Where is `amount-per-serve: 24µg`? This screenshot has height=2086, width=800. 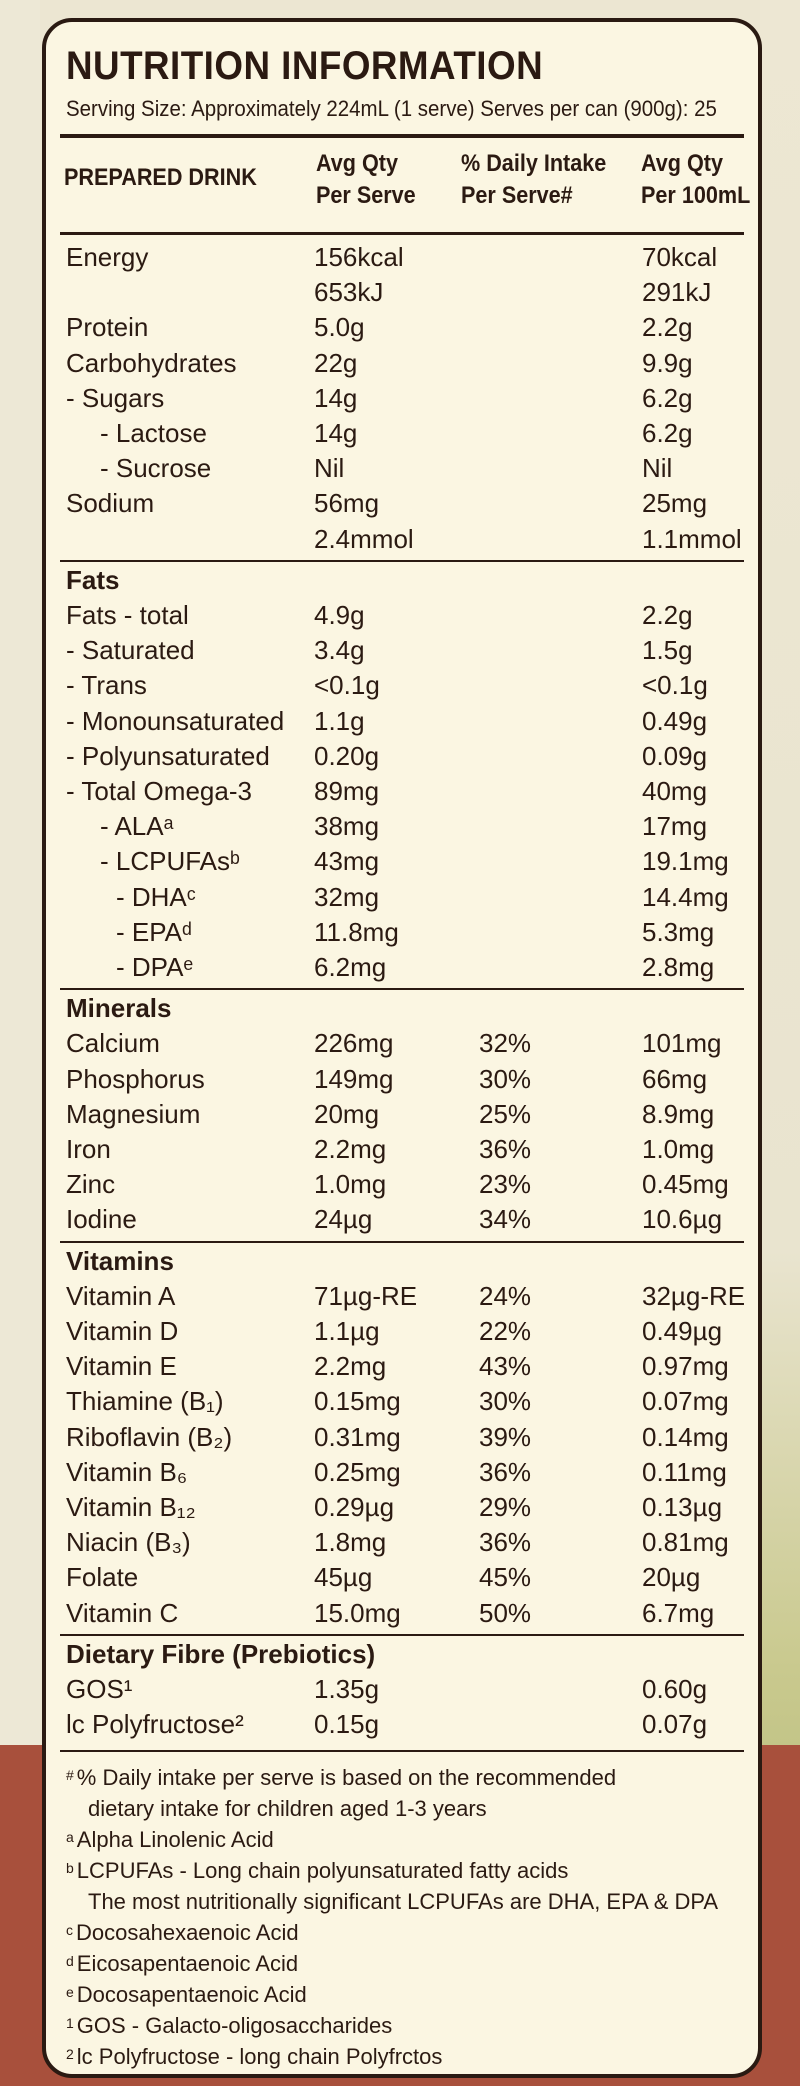 amount-per-serve: 24µg is located at coordinates (343, 1219).